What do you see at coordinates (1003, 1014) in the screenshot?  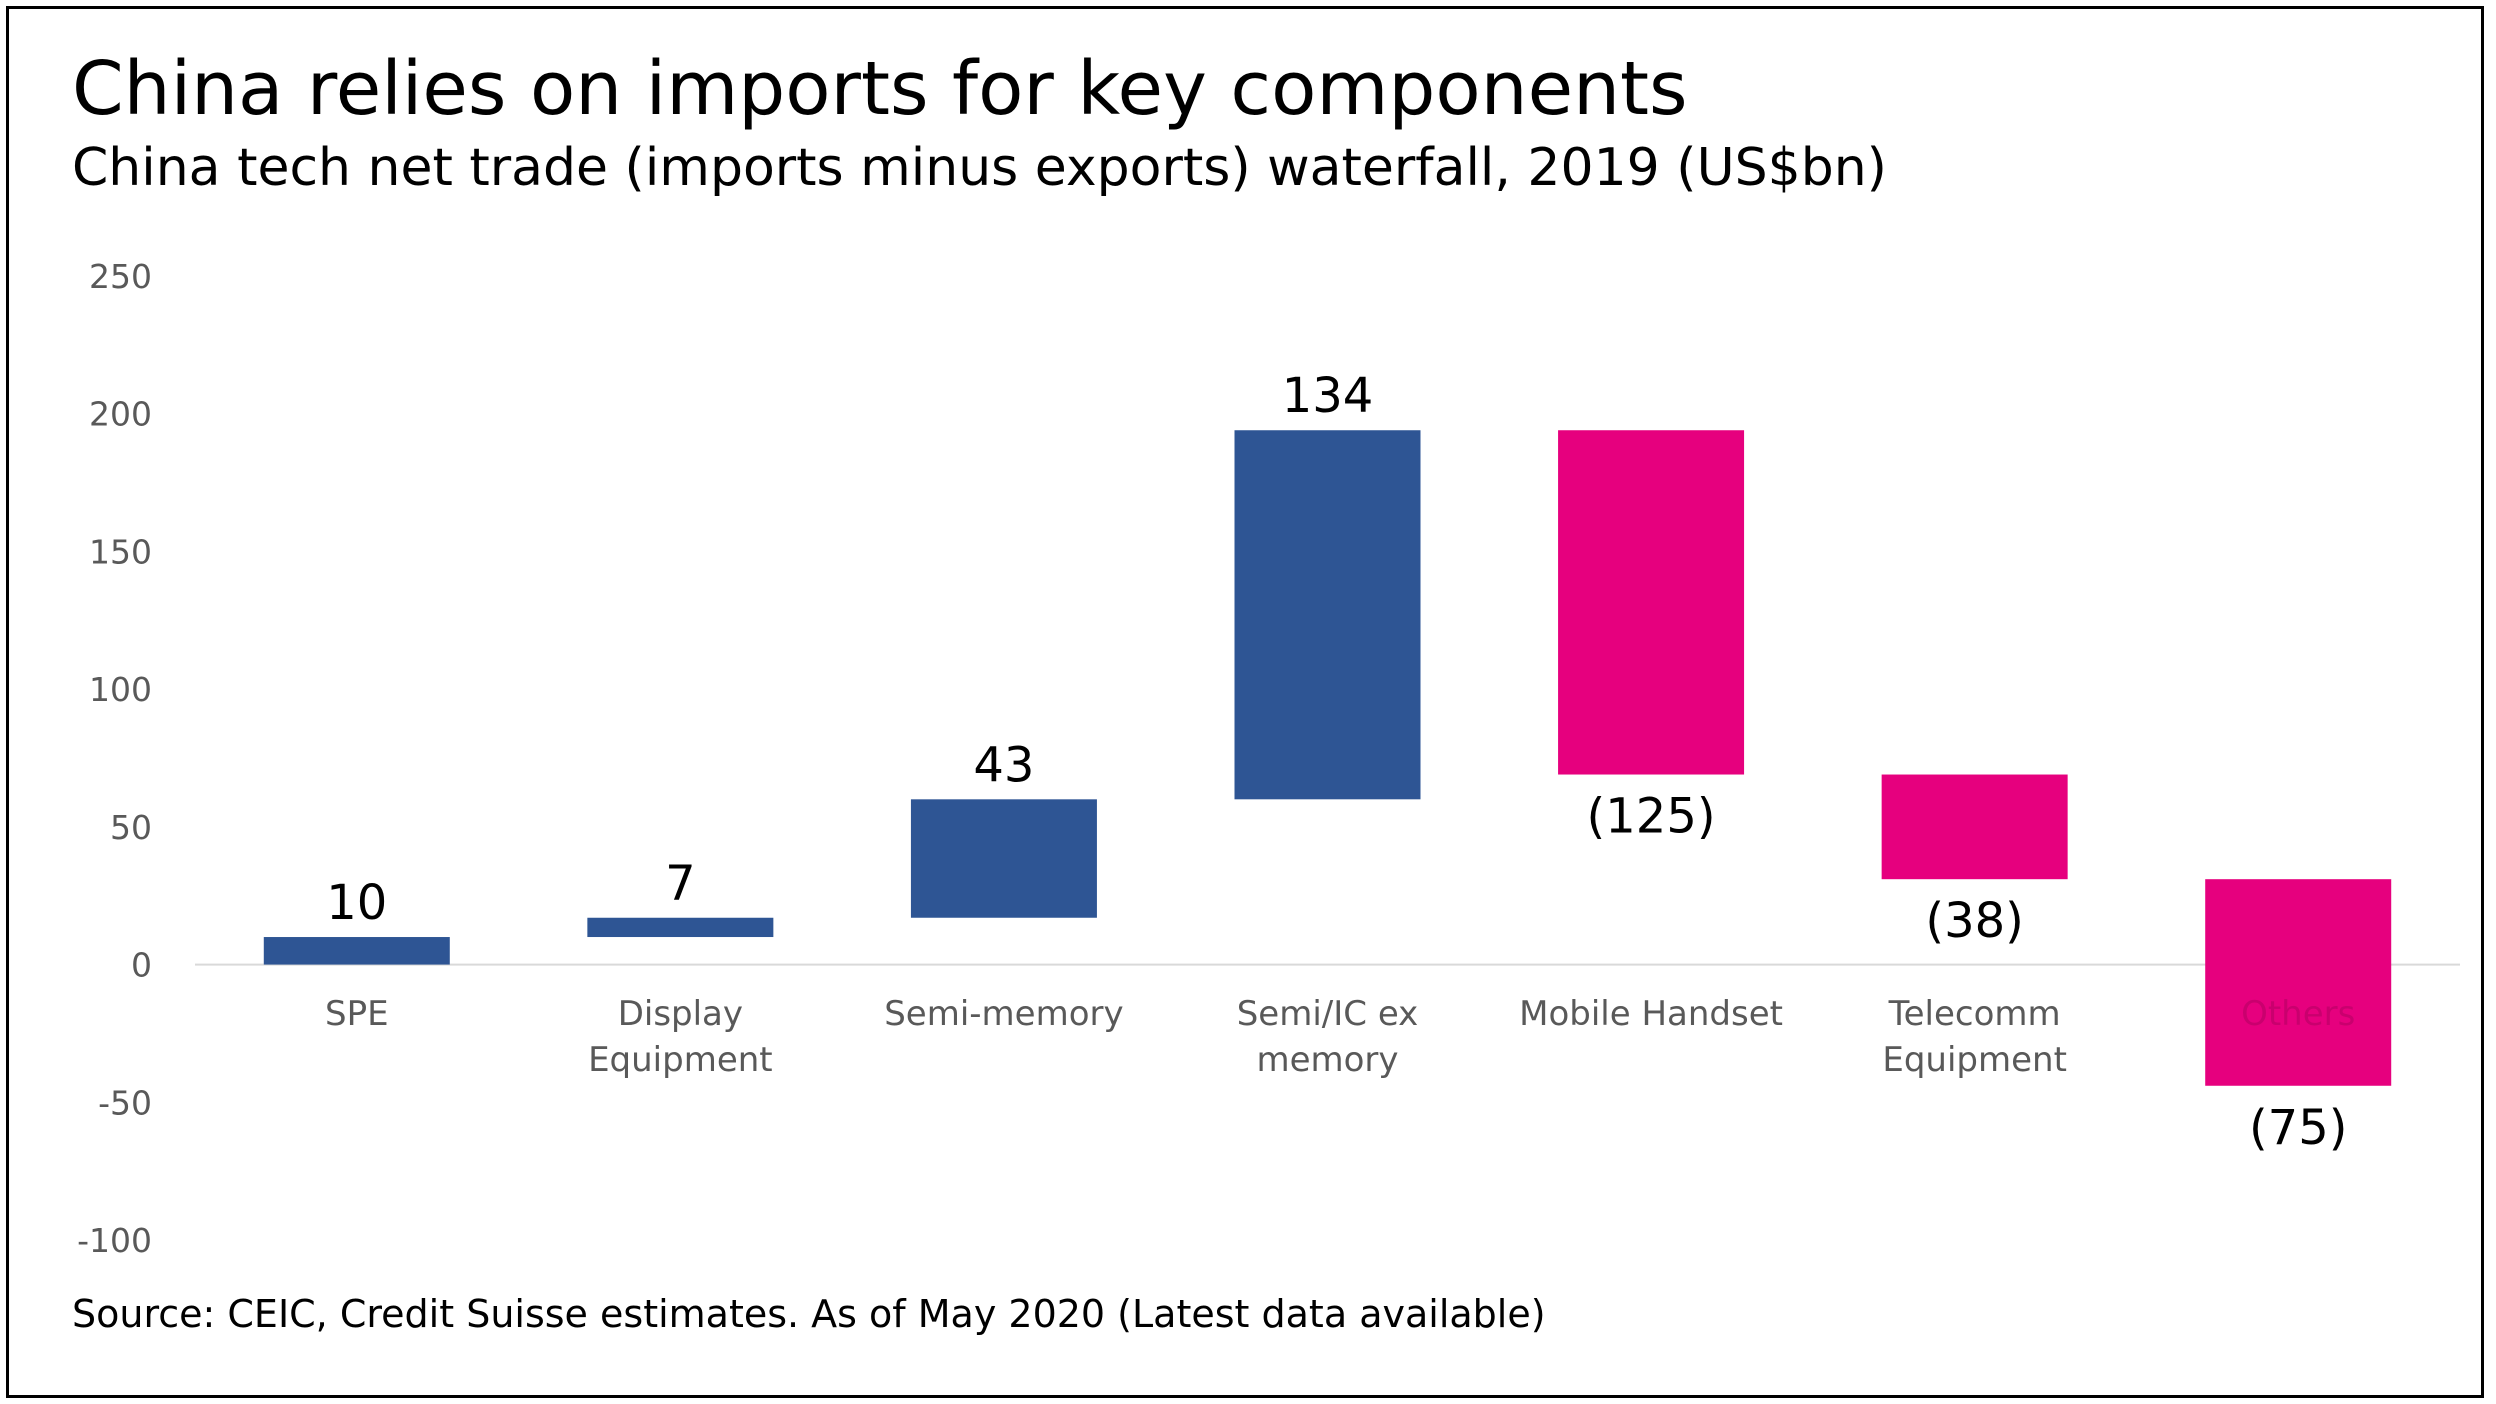 I see `x-tick-label: Semi-memory` at bounding box center [1003, 1014].